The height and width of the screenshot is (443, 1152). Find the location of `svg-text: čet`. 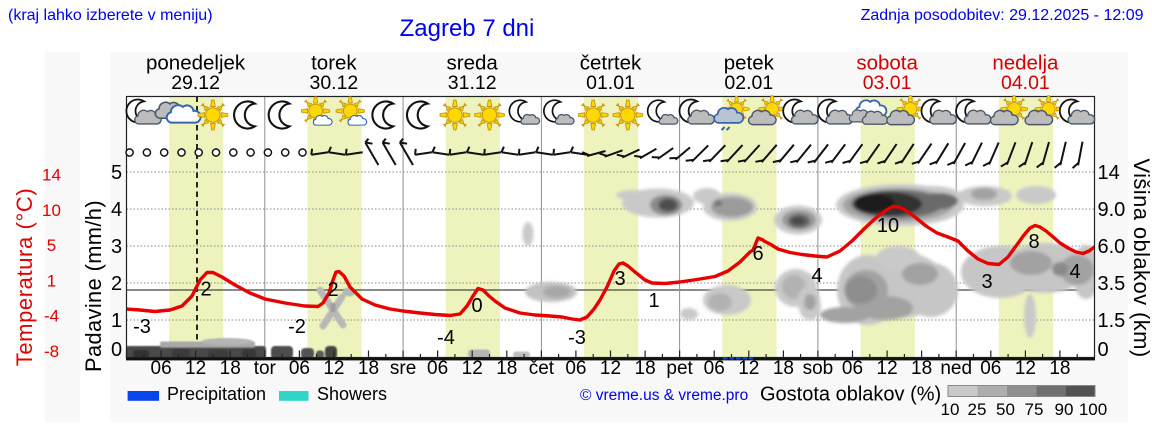

svg-text: čet is located at coordinates (542, 368).